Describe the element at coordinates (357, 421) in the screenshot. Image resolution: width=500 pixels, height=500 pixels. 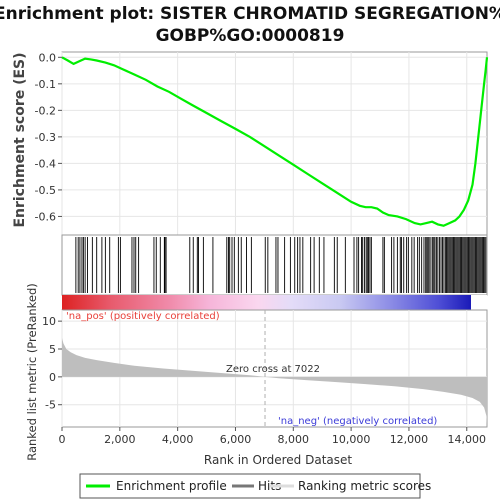
I see `neg-correlated-label: 'na_neg' (negatively correlated)` at that location.